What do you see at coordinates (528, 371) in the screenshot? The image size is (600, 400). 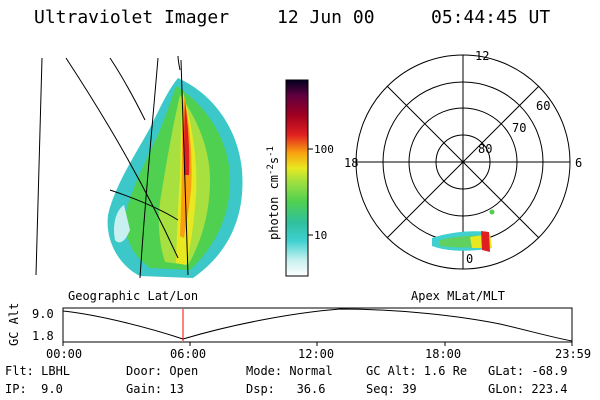 I see `info-glat: GLat: -68.9` at bounding box center [528, 371].